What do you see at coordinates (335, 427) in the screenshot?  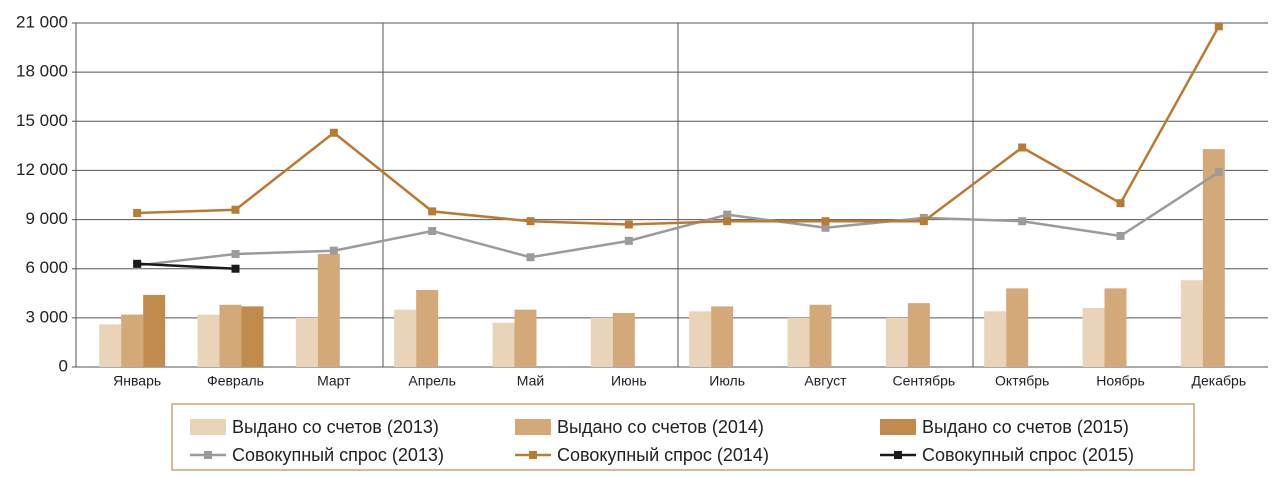 I see `legend-label: Выдано со счетов (2013)` at bounding box center [335, 427].